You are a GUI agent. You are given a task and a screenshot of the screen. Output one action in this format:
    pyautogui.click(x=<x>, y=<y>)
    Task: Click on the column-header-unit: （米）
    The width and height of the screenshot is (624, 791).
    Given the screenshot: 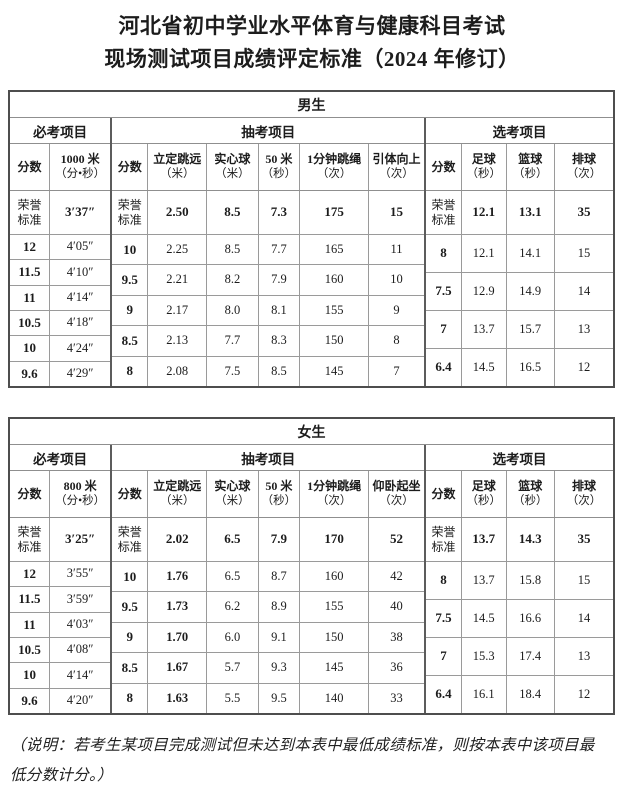 What is the action you would take?
    pyautogui.click(x=232, y=501)
    